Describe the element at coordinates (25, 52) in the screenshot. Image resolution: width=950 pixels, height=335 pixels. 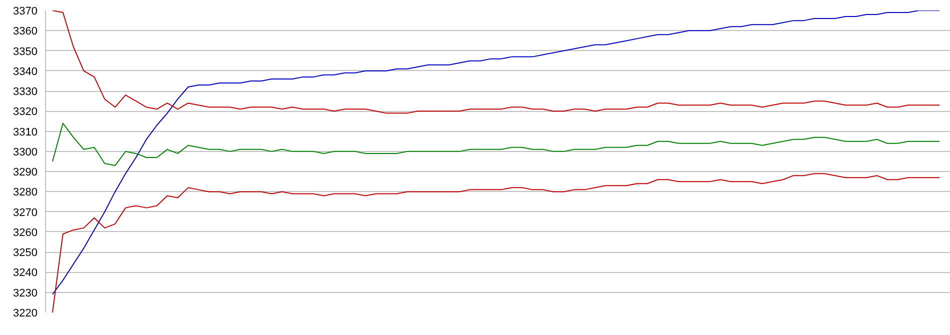
I see `y-tick-label: 3350` at that location.